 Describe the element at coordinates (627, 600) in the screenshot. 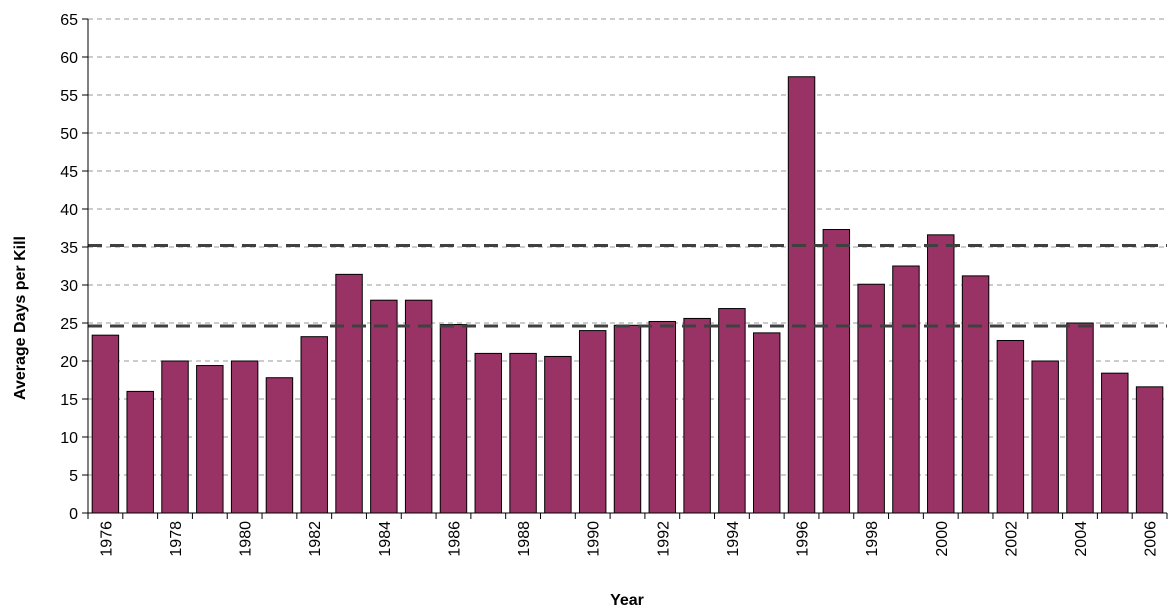

I see `x-axis-title: Year` at that location.